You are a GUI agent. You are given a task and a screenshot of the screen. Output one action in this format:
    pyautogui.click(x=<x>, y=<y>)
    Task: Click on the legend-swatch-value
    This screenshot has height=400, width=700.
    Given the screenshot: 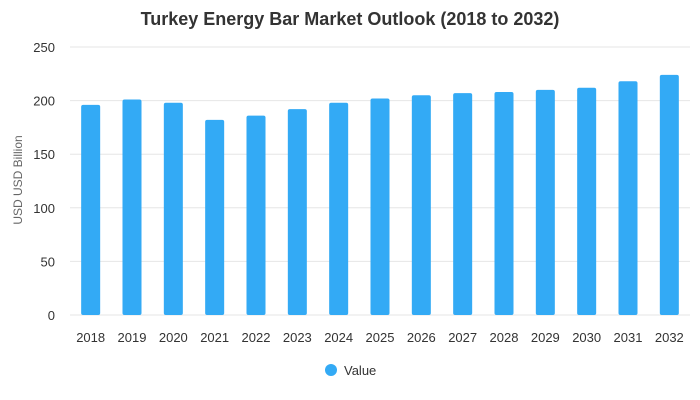 What is the action you would take?
    pyautogui.click(x=331, y=370)
    